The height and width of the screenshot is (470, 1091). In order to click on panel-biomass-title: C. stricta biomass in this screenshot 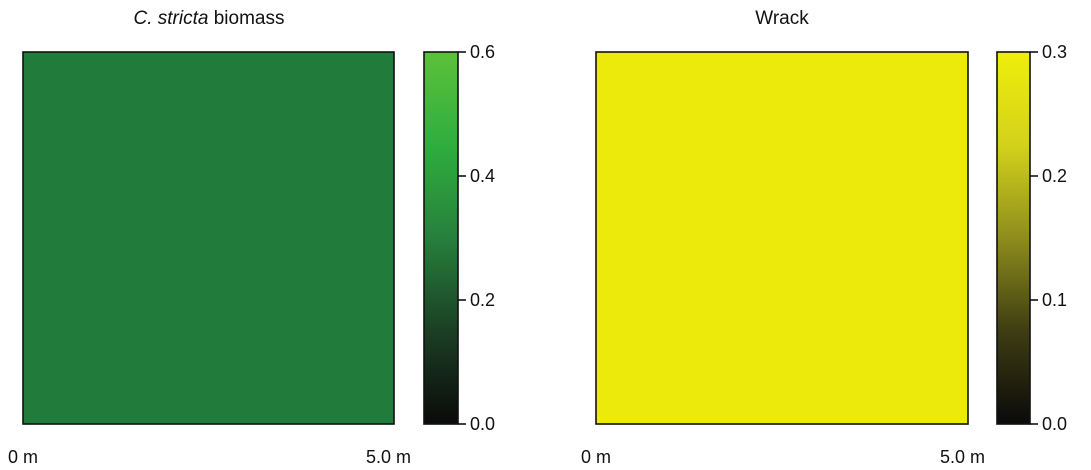, I will do `click(209, 18)`.